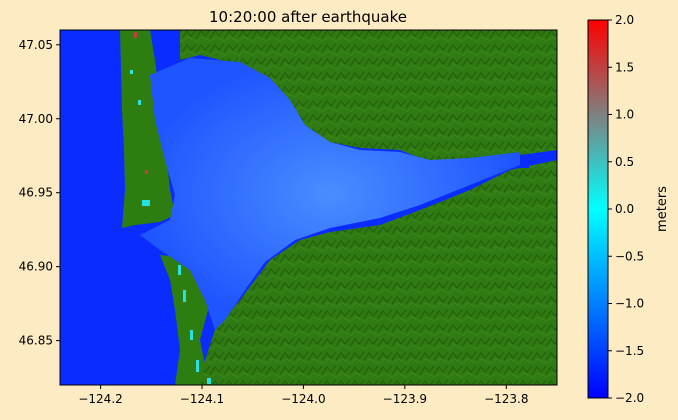 Image resolution: width=678 pixels, height=420 pixels. I want to click on colorbar, so click(598, 209).